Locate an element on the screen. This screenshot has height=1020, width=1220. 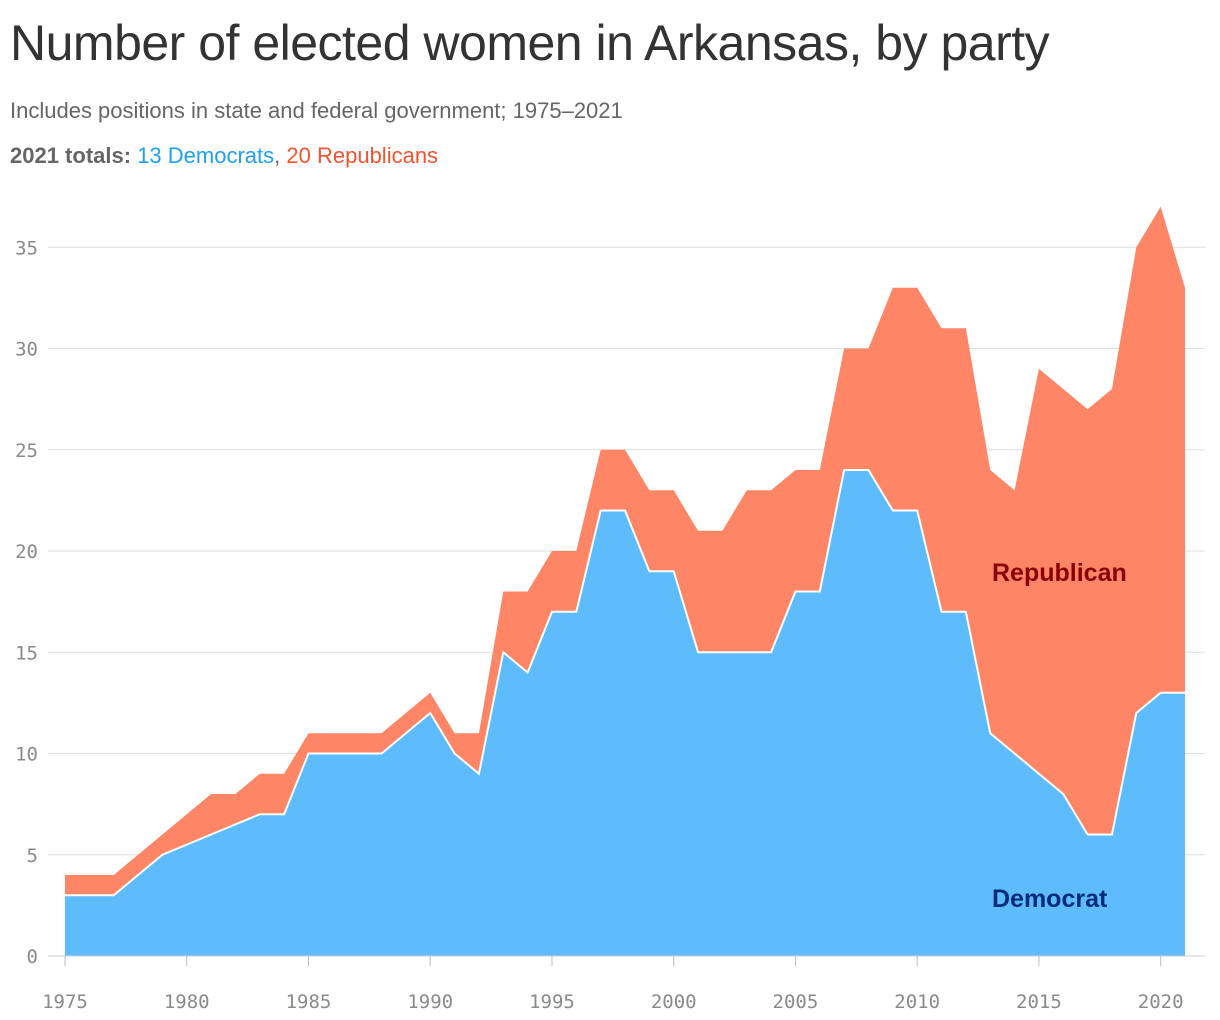
x-axis-ticks: 1975 1980 1985 1990 1995 2000 2005 2010 2015 2020 is located at coordinates (613, 984).